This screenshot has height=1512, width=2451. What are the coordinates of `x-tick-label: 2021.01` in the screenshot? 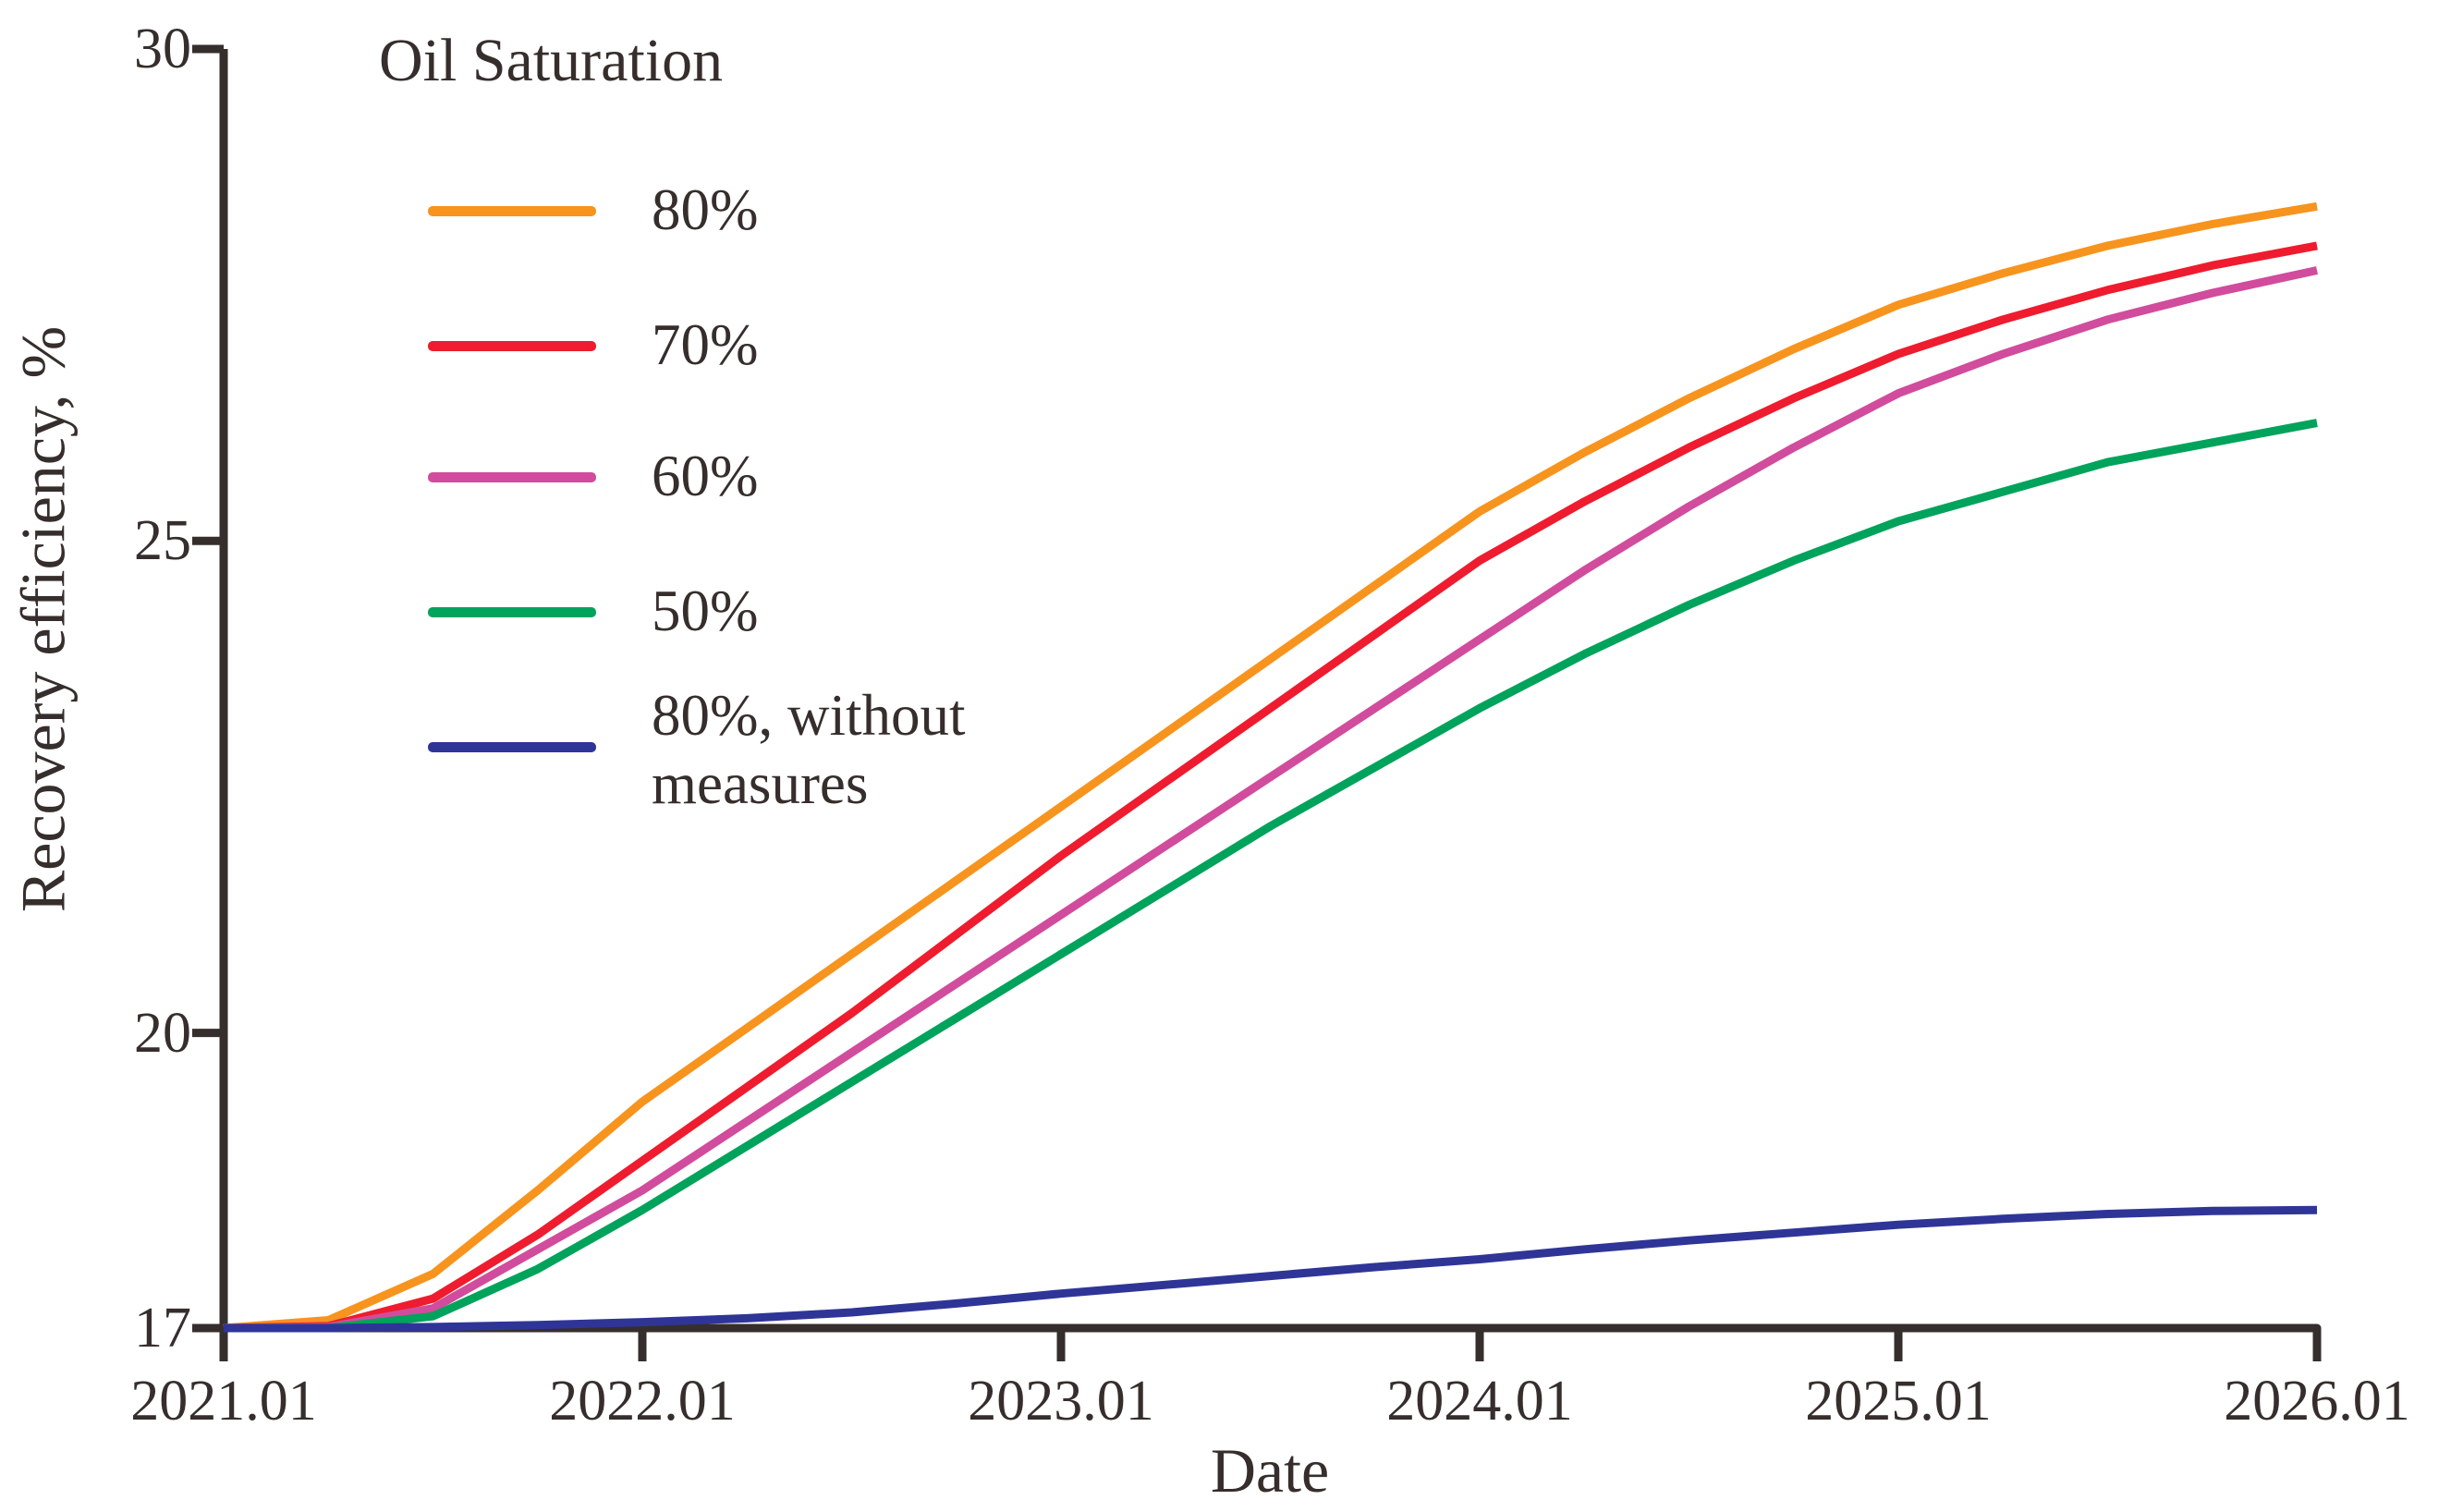 It's located at (224, 1402).